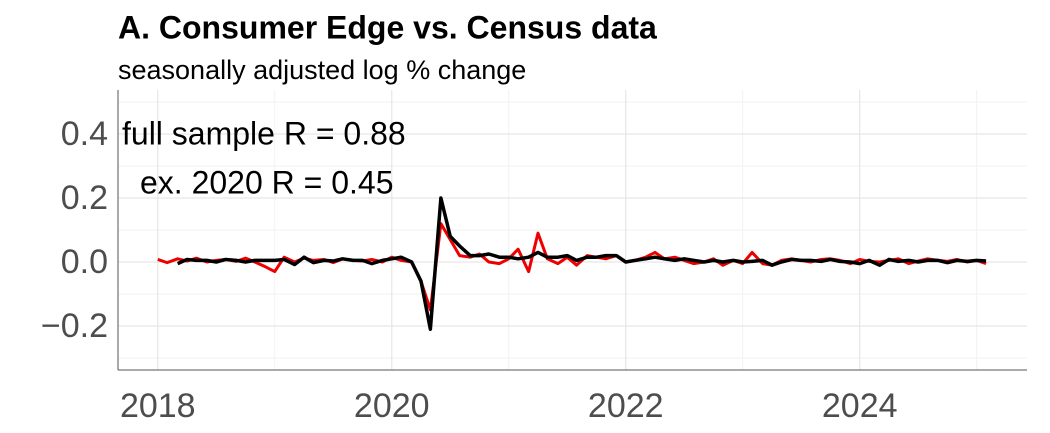 The height and width of the screenshot is (433, 1050). Describe the element at coordinates (84, 198) in the screenshot. I see `y-tick-label: 0.2` at that location.